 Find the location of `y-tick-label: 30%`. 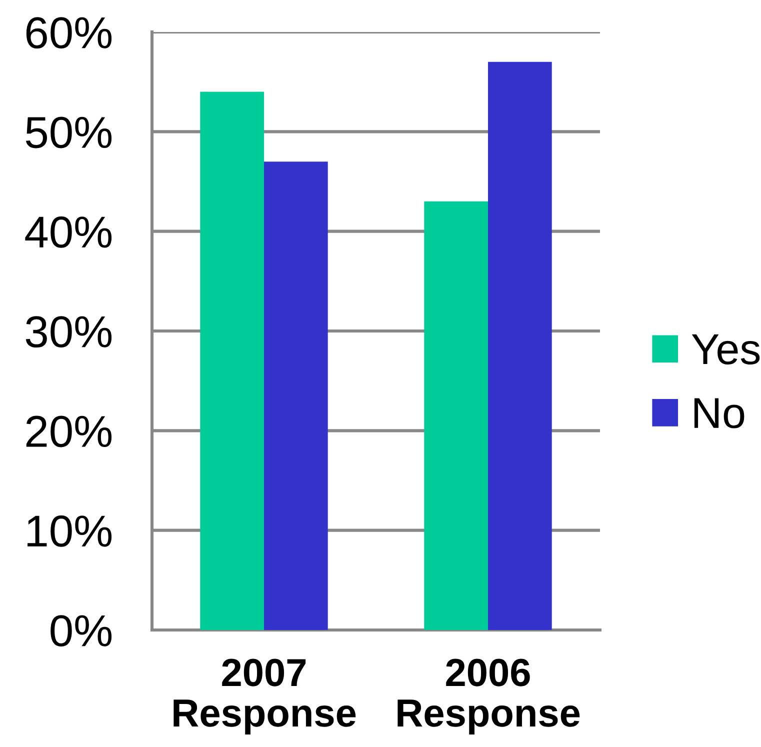

y-tick-label: 30% is located at coordinates (69, 332).